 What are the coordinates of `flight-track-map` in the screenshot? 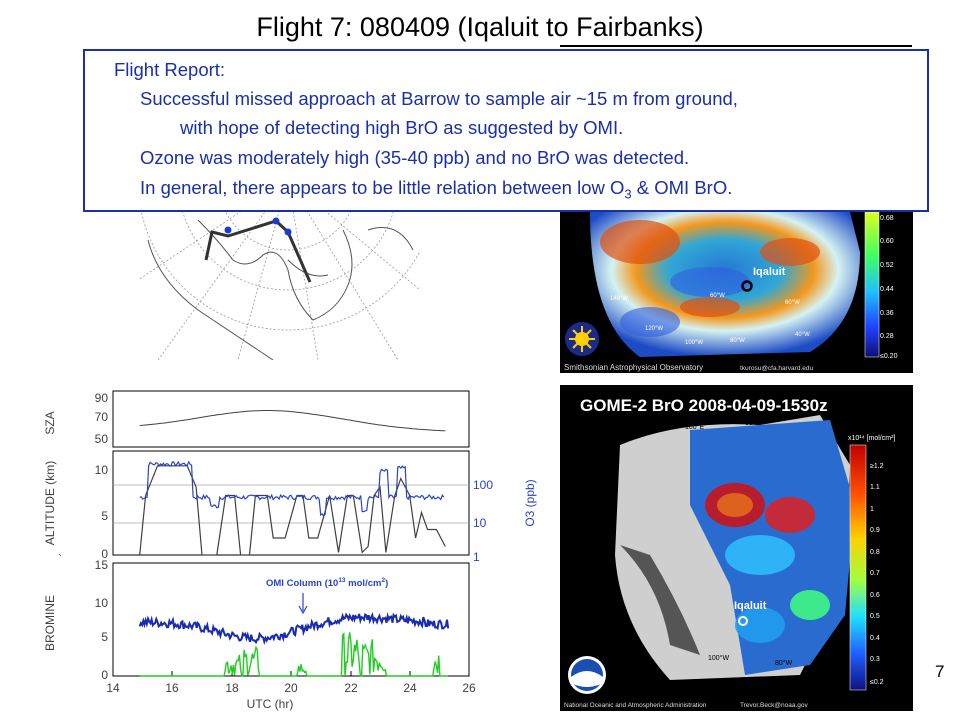 It's located at (279, 280).